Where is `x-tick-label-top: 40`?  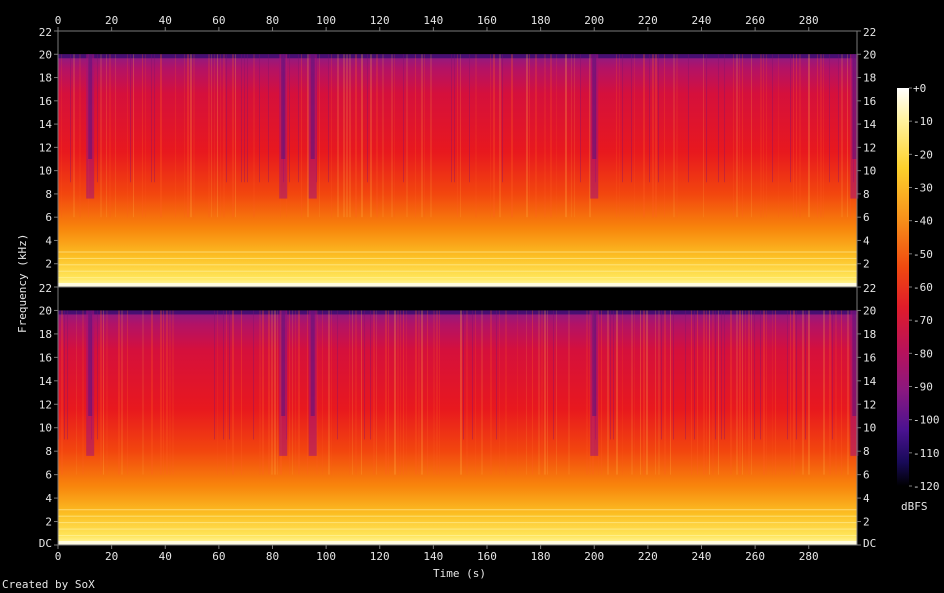
x-tick-label-top: 40 is located at coordinates (165, 20).